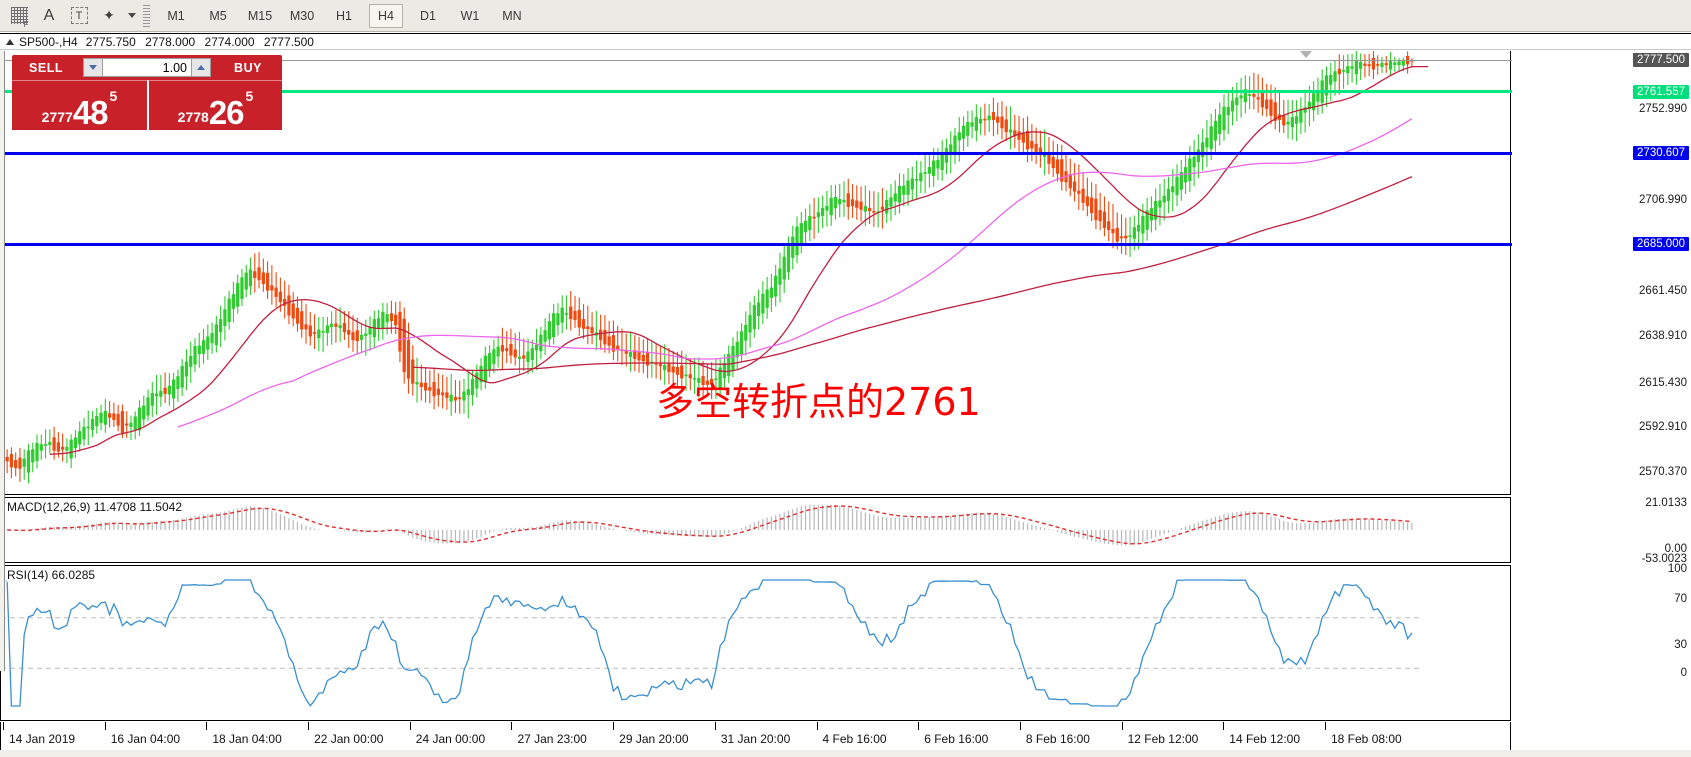 This screenshot has width=1691, height=757. Describe the element at coordinates (854, 739) in the screenshot. I see `time-tick: 4 Feb 16:00` at that location.